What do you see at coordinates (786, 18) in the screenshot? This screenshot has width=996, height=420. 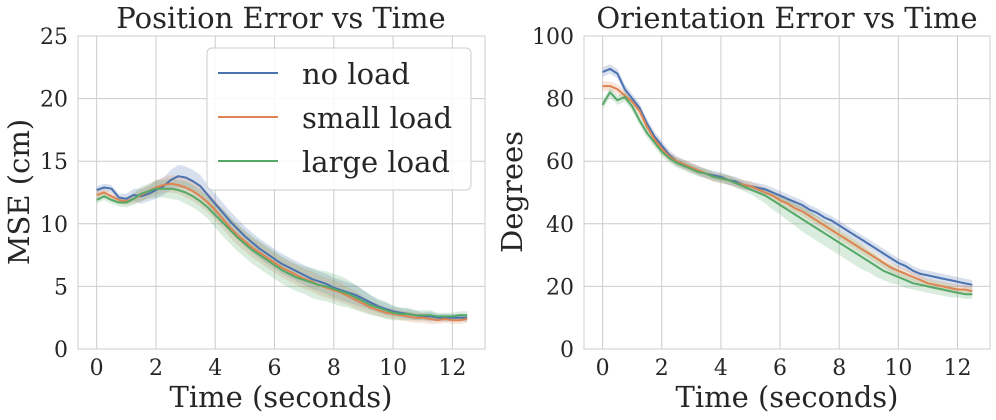 I see `chart-title: Orientation Error vs Time` at bounding box center [786, 18].